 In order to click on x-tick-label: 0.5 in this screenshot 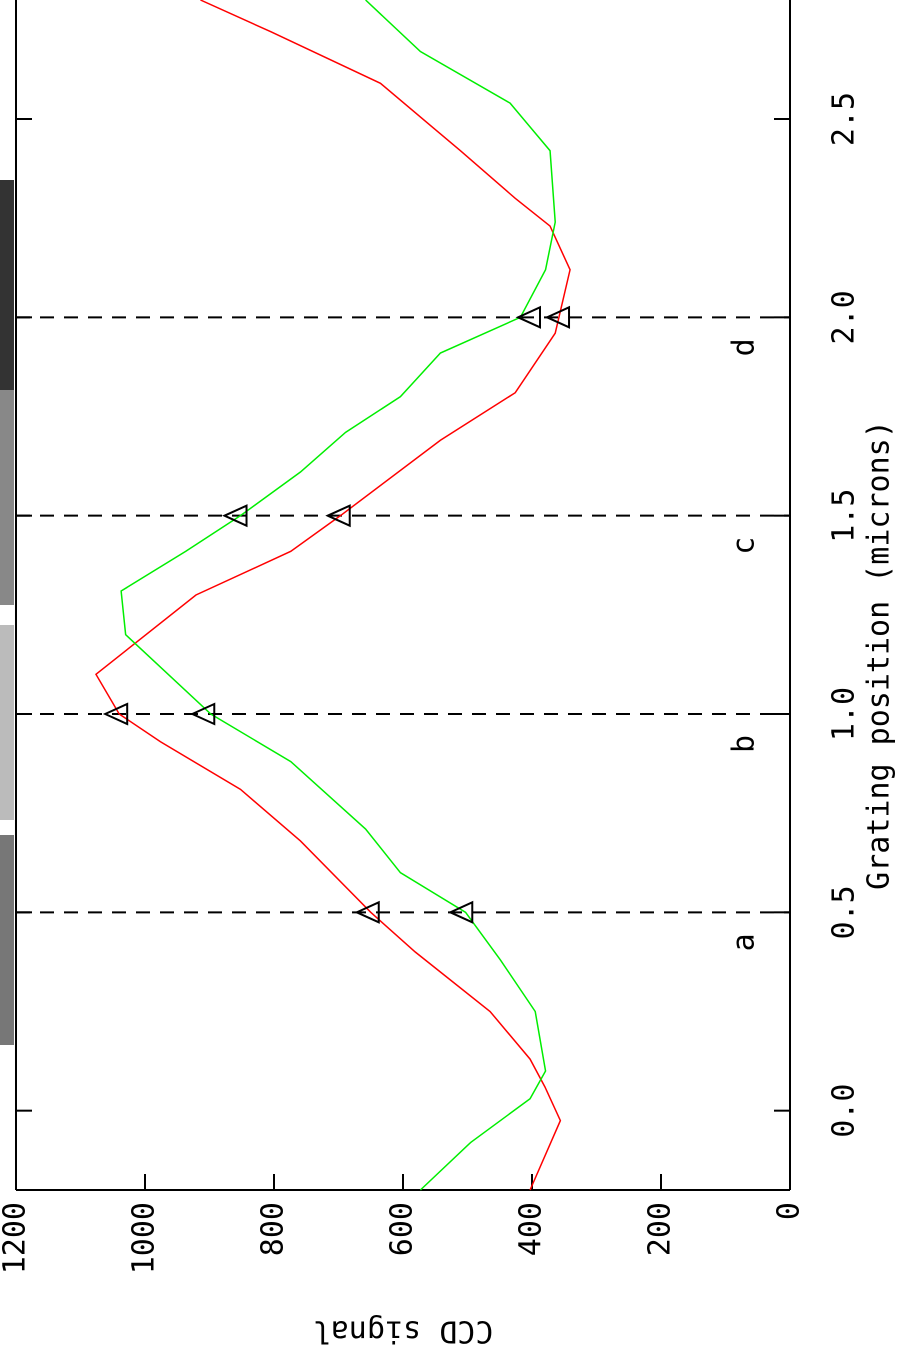, I will do `click(844, 912)`.